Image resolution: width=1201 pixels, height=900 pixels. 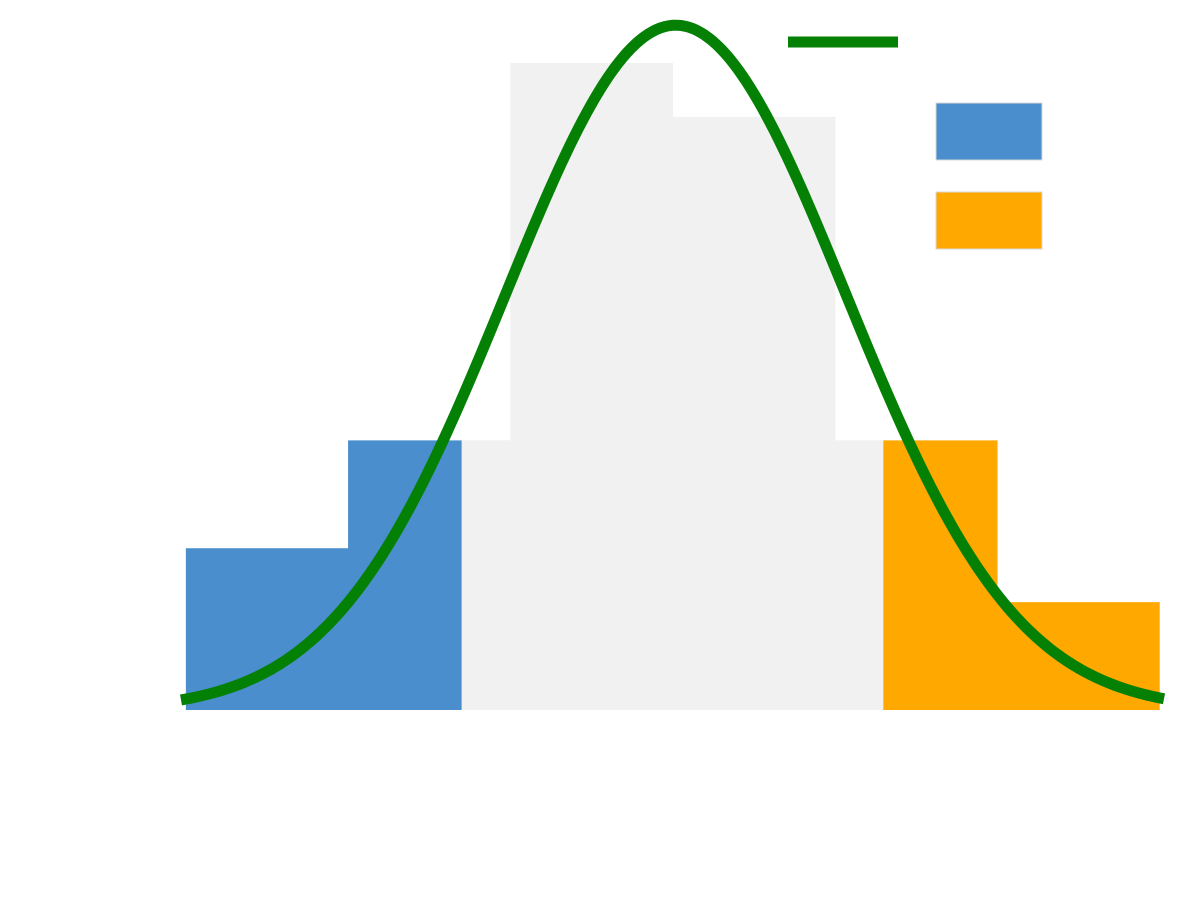 I want to click on legend-patch-left, so click(x=989, y=131).